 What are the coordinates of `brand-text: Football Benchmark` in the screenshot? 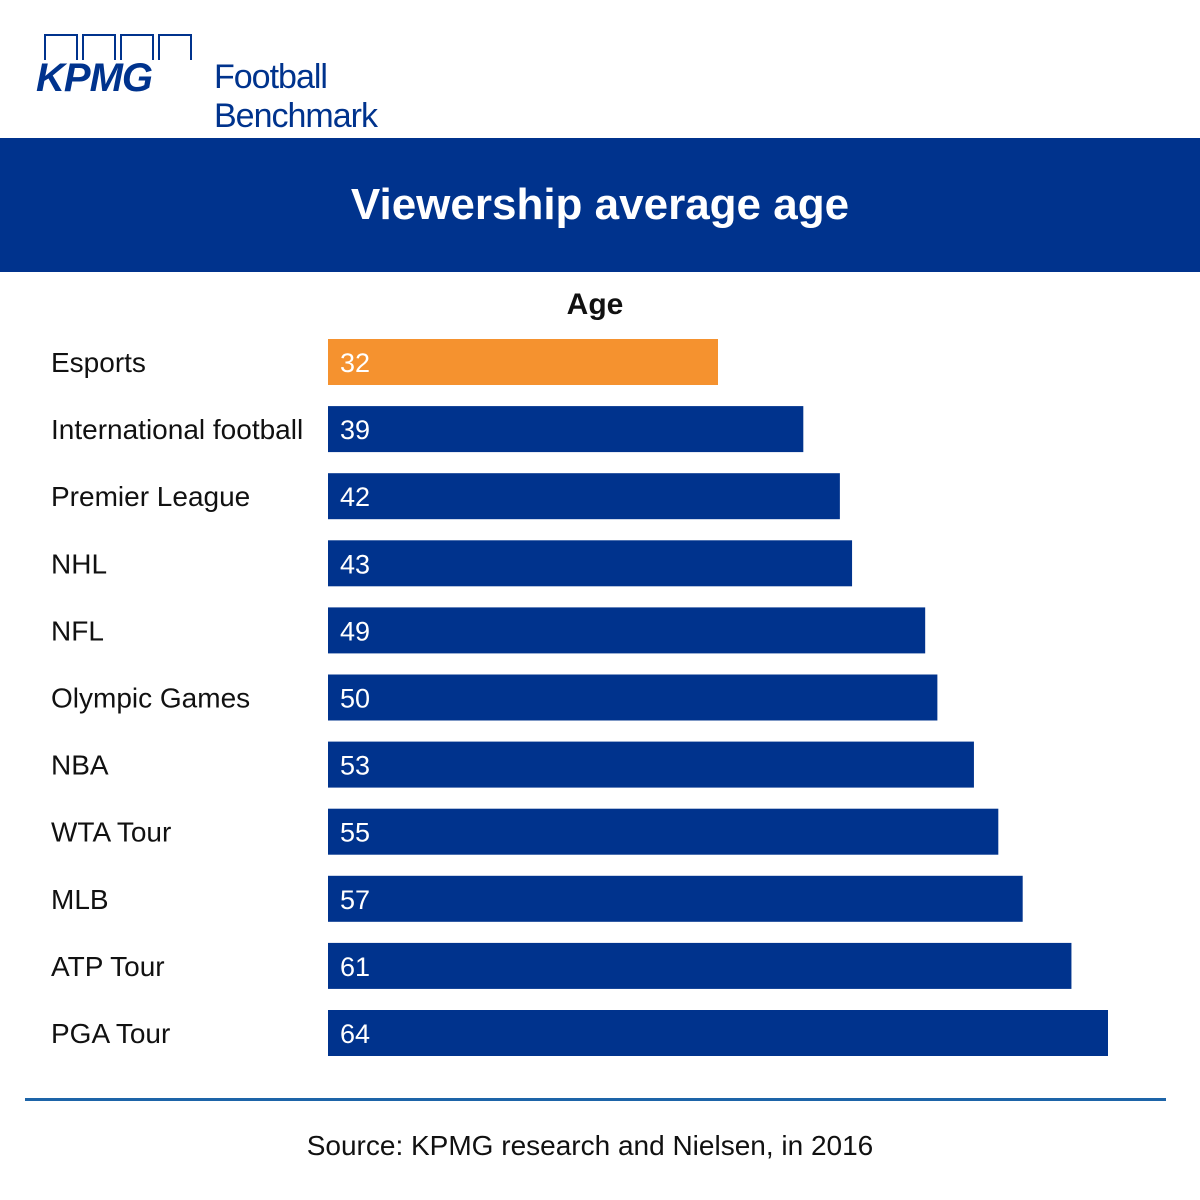 It's located at (296, 96).